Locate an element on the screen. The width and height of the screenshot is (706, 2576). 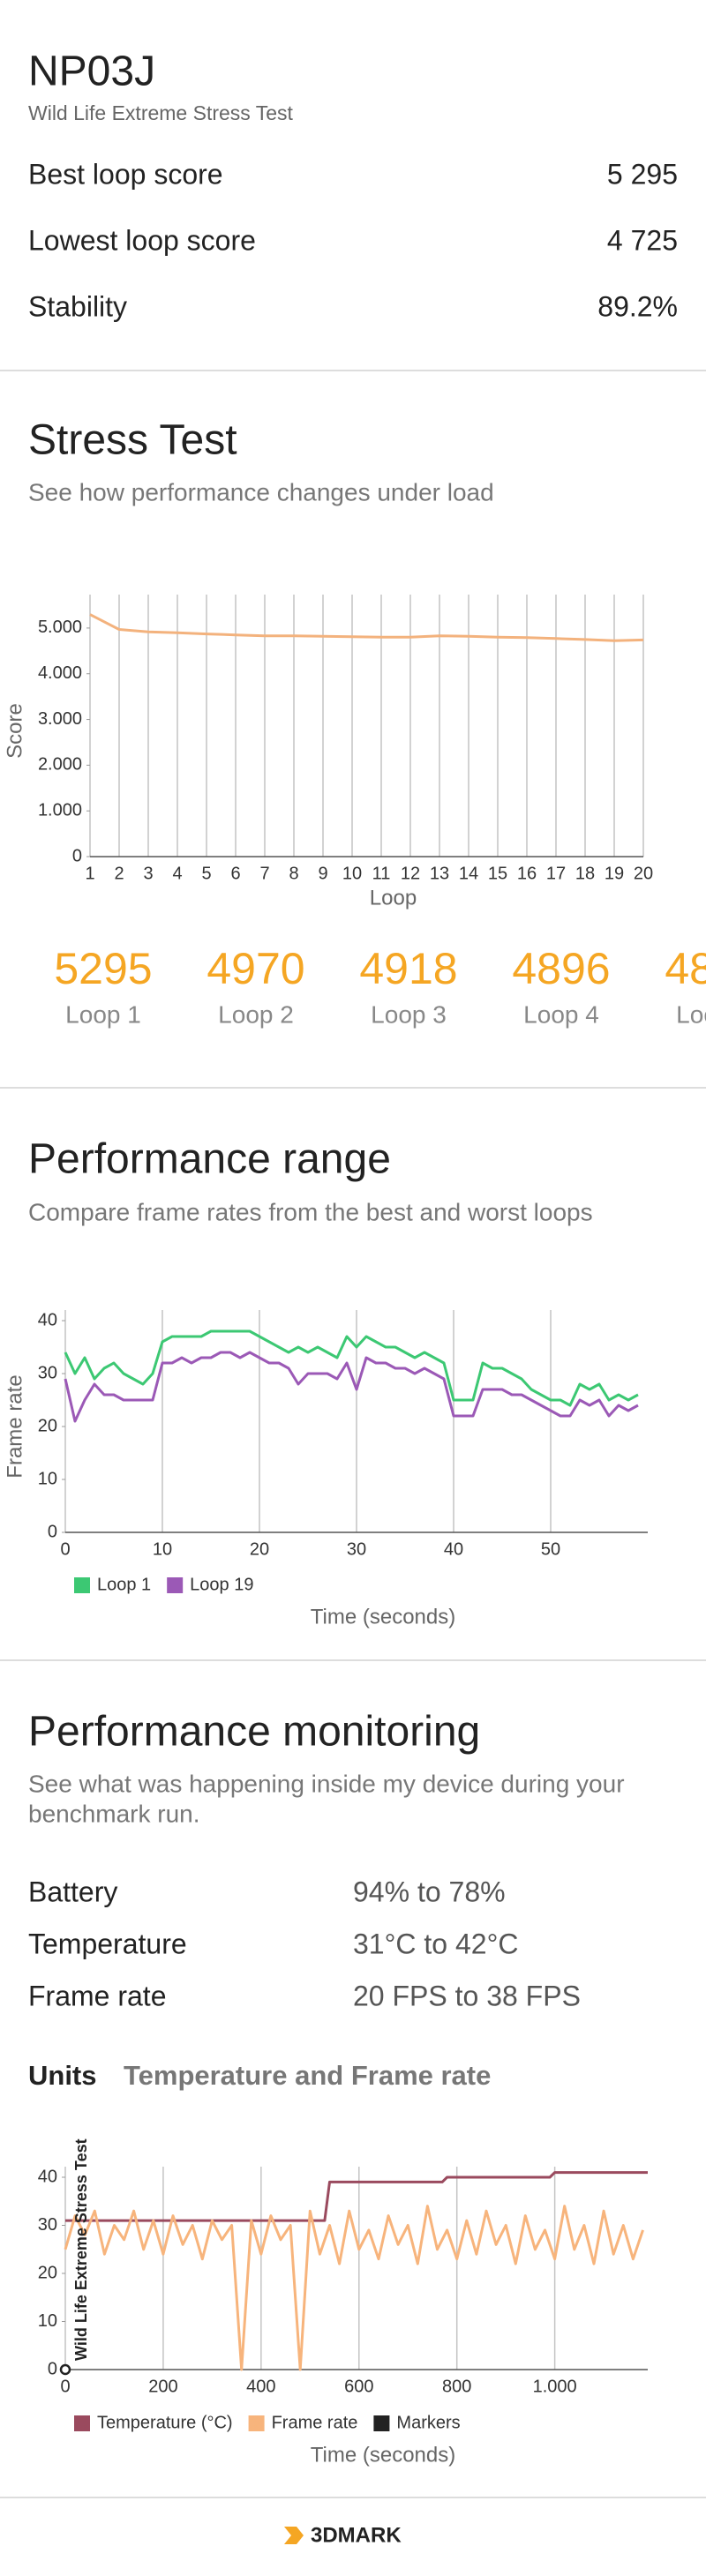
x-tick-label: 9 is located at coordinates (322, 874).